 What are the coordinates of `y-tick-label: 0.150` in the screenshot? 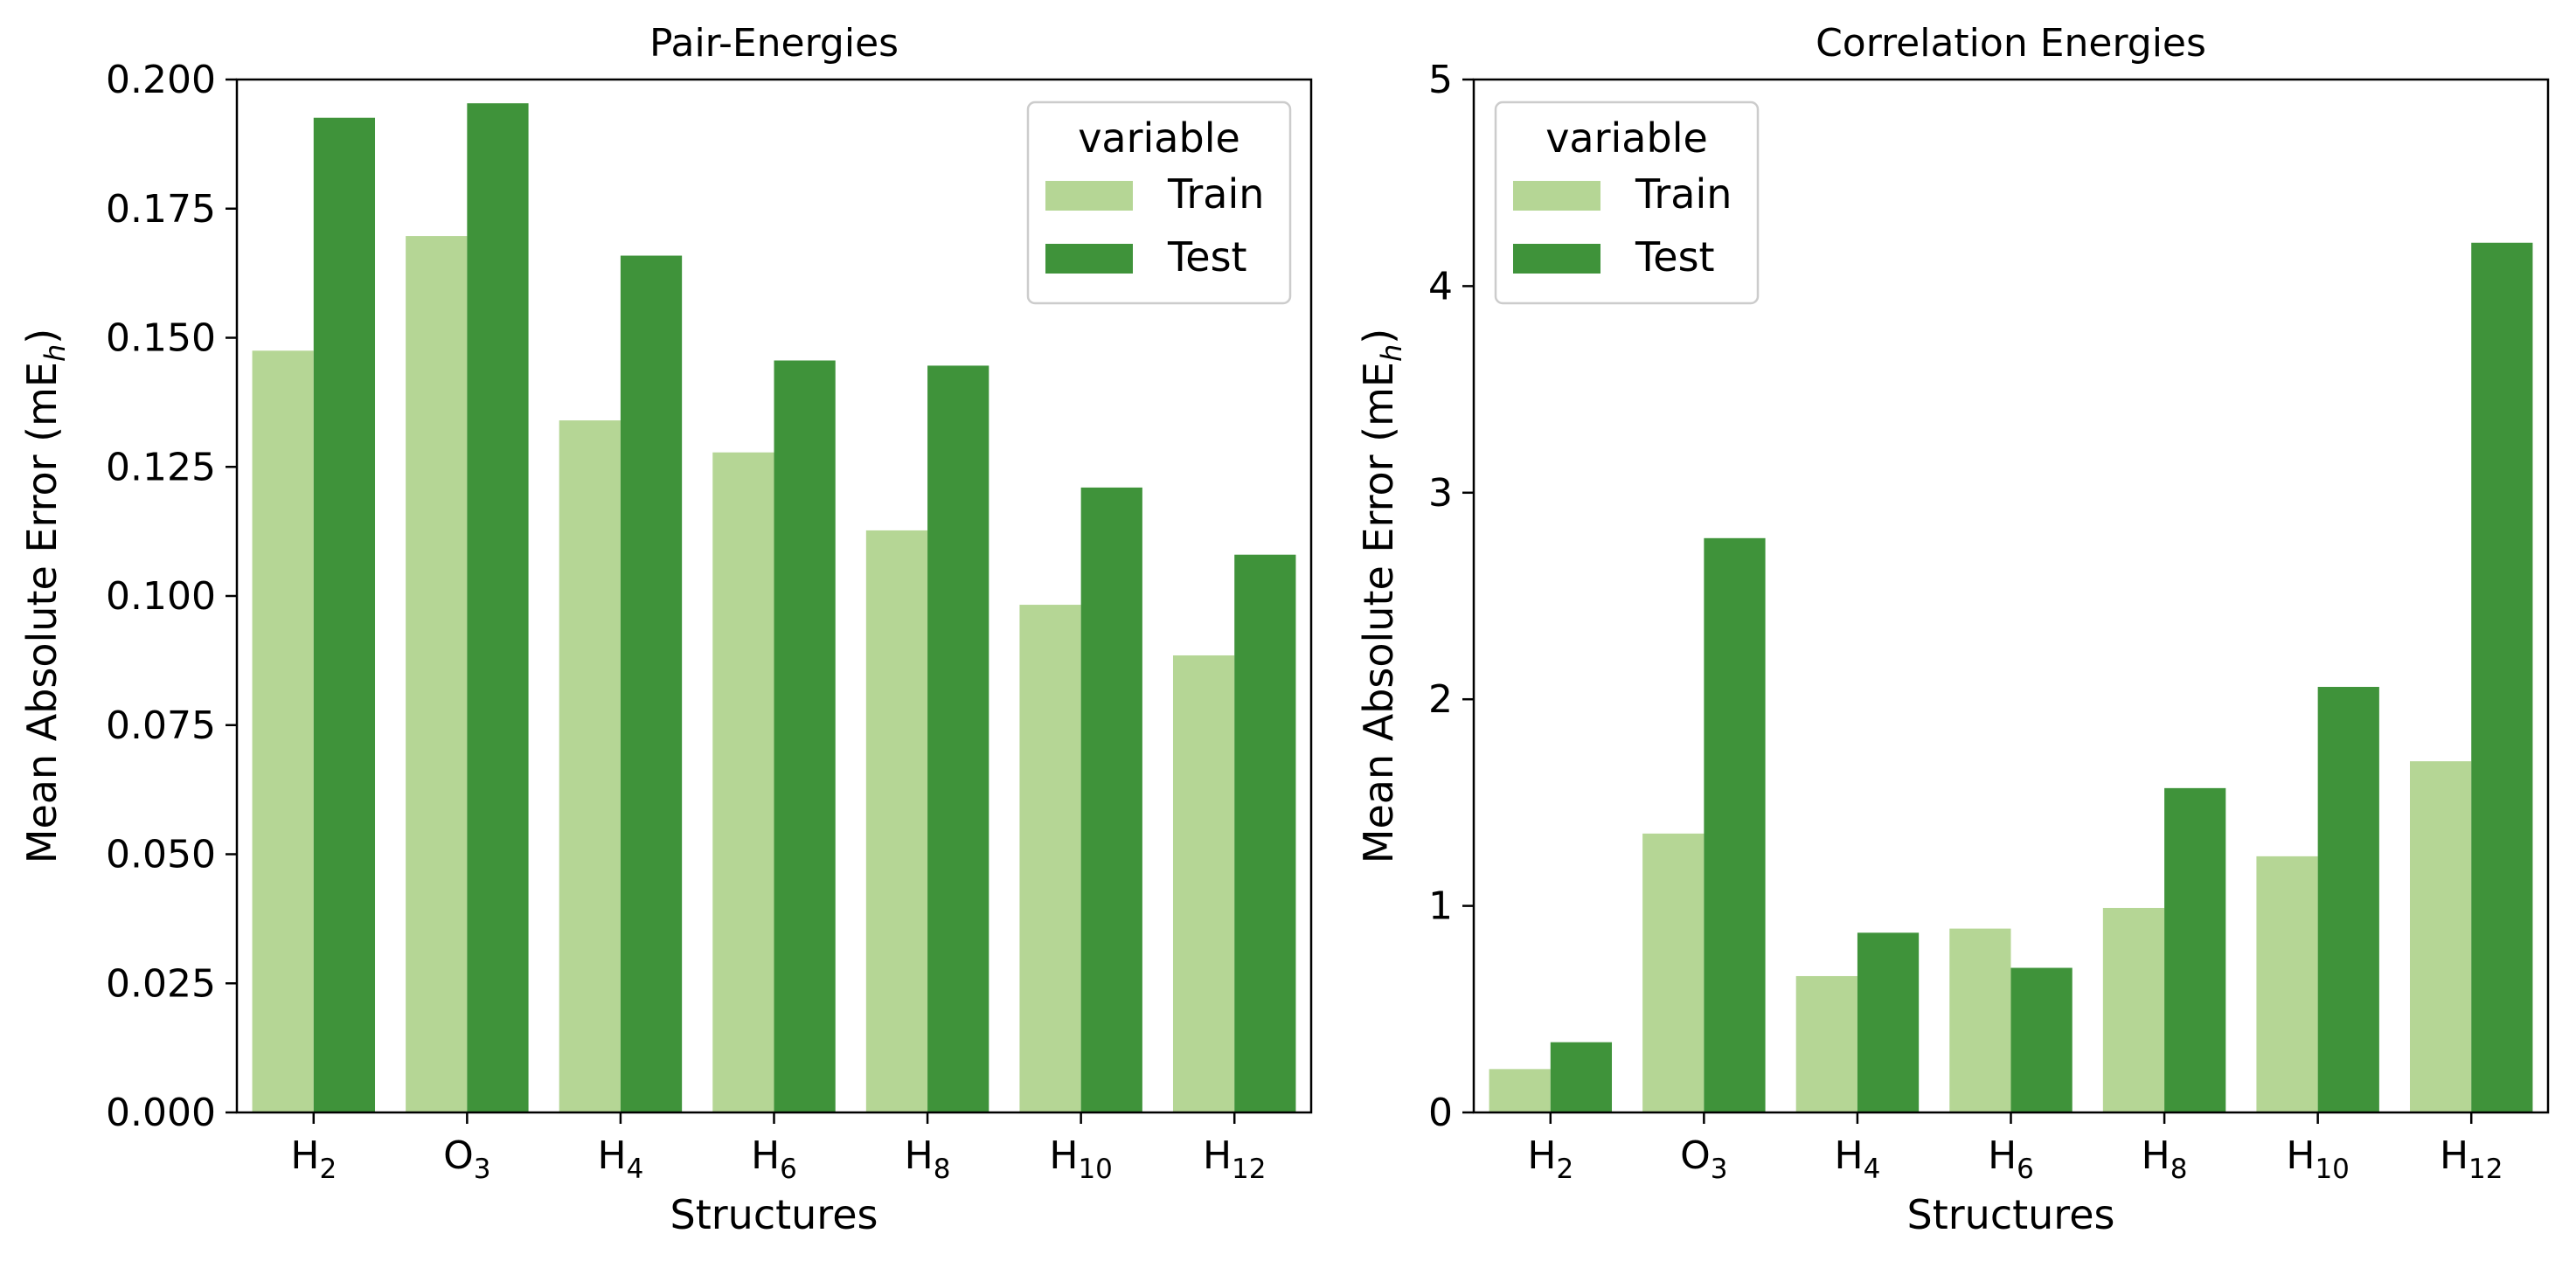 It's located at (161, 338).